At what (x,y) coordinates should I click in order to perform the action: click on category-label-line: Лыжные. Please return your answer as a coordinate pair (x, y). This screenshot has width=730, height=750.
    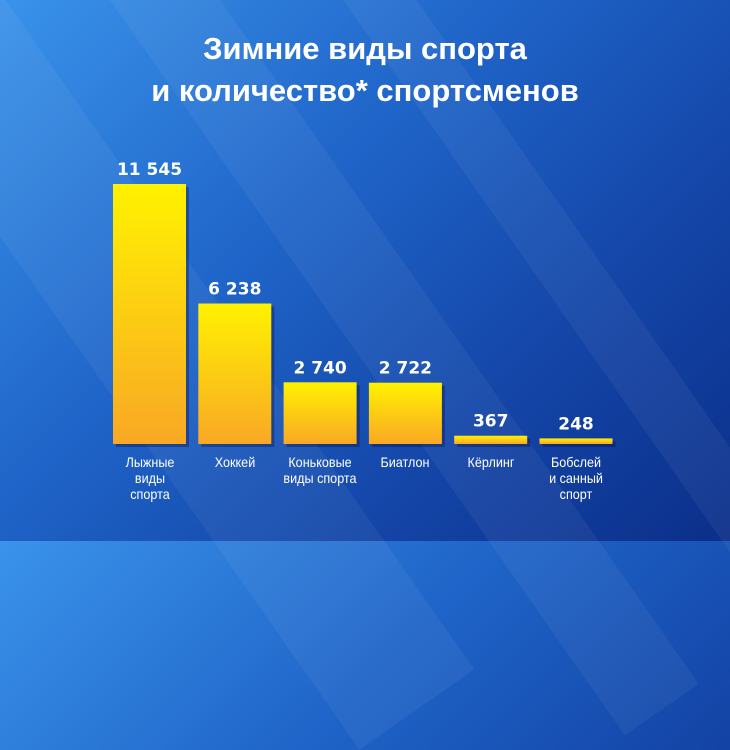
    Looking at the image, I should click on (149, 462).